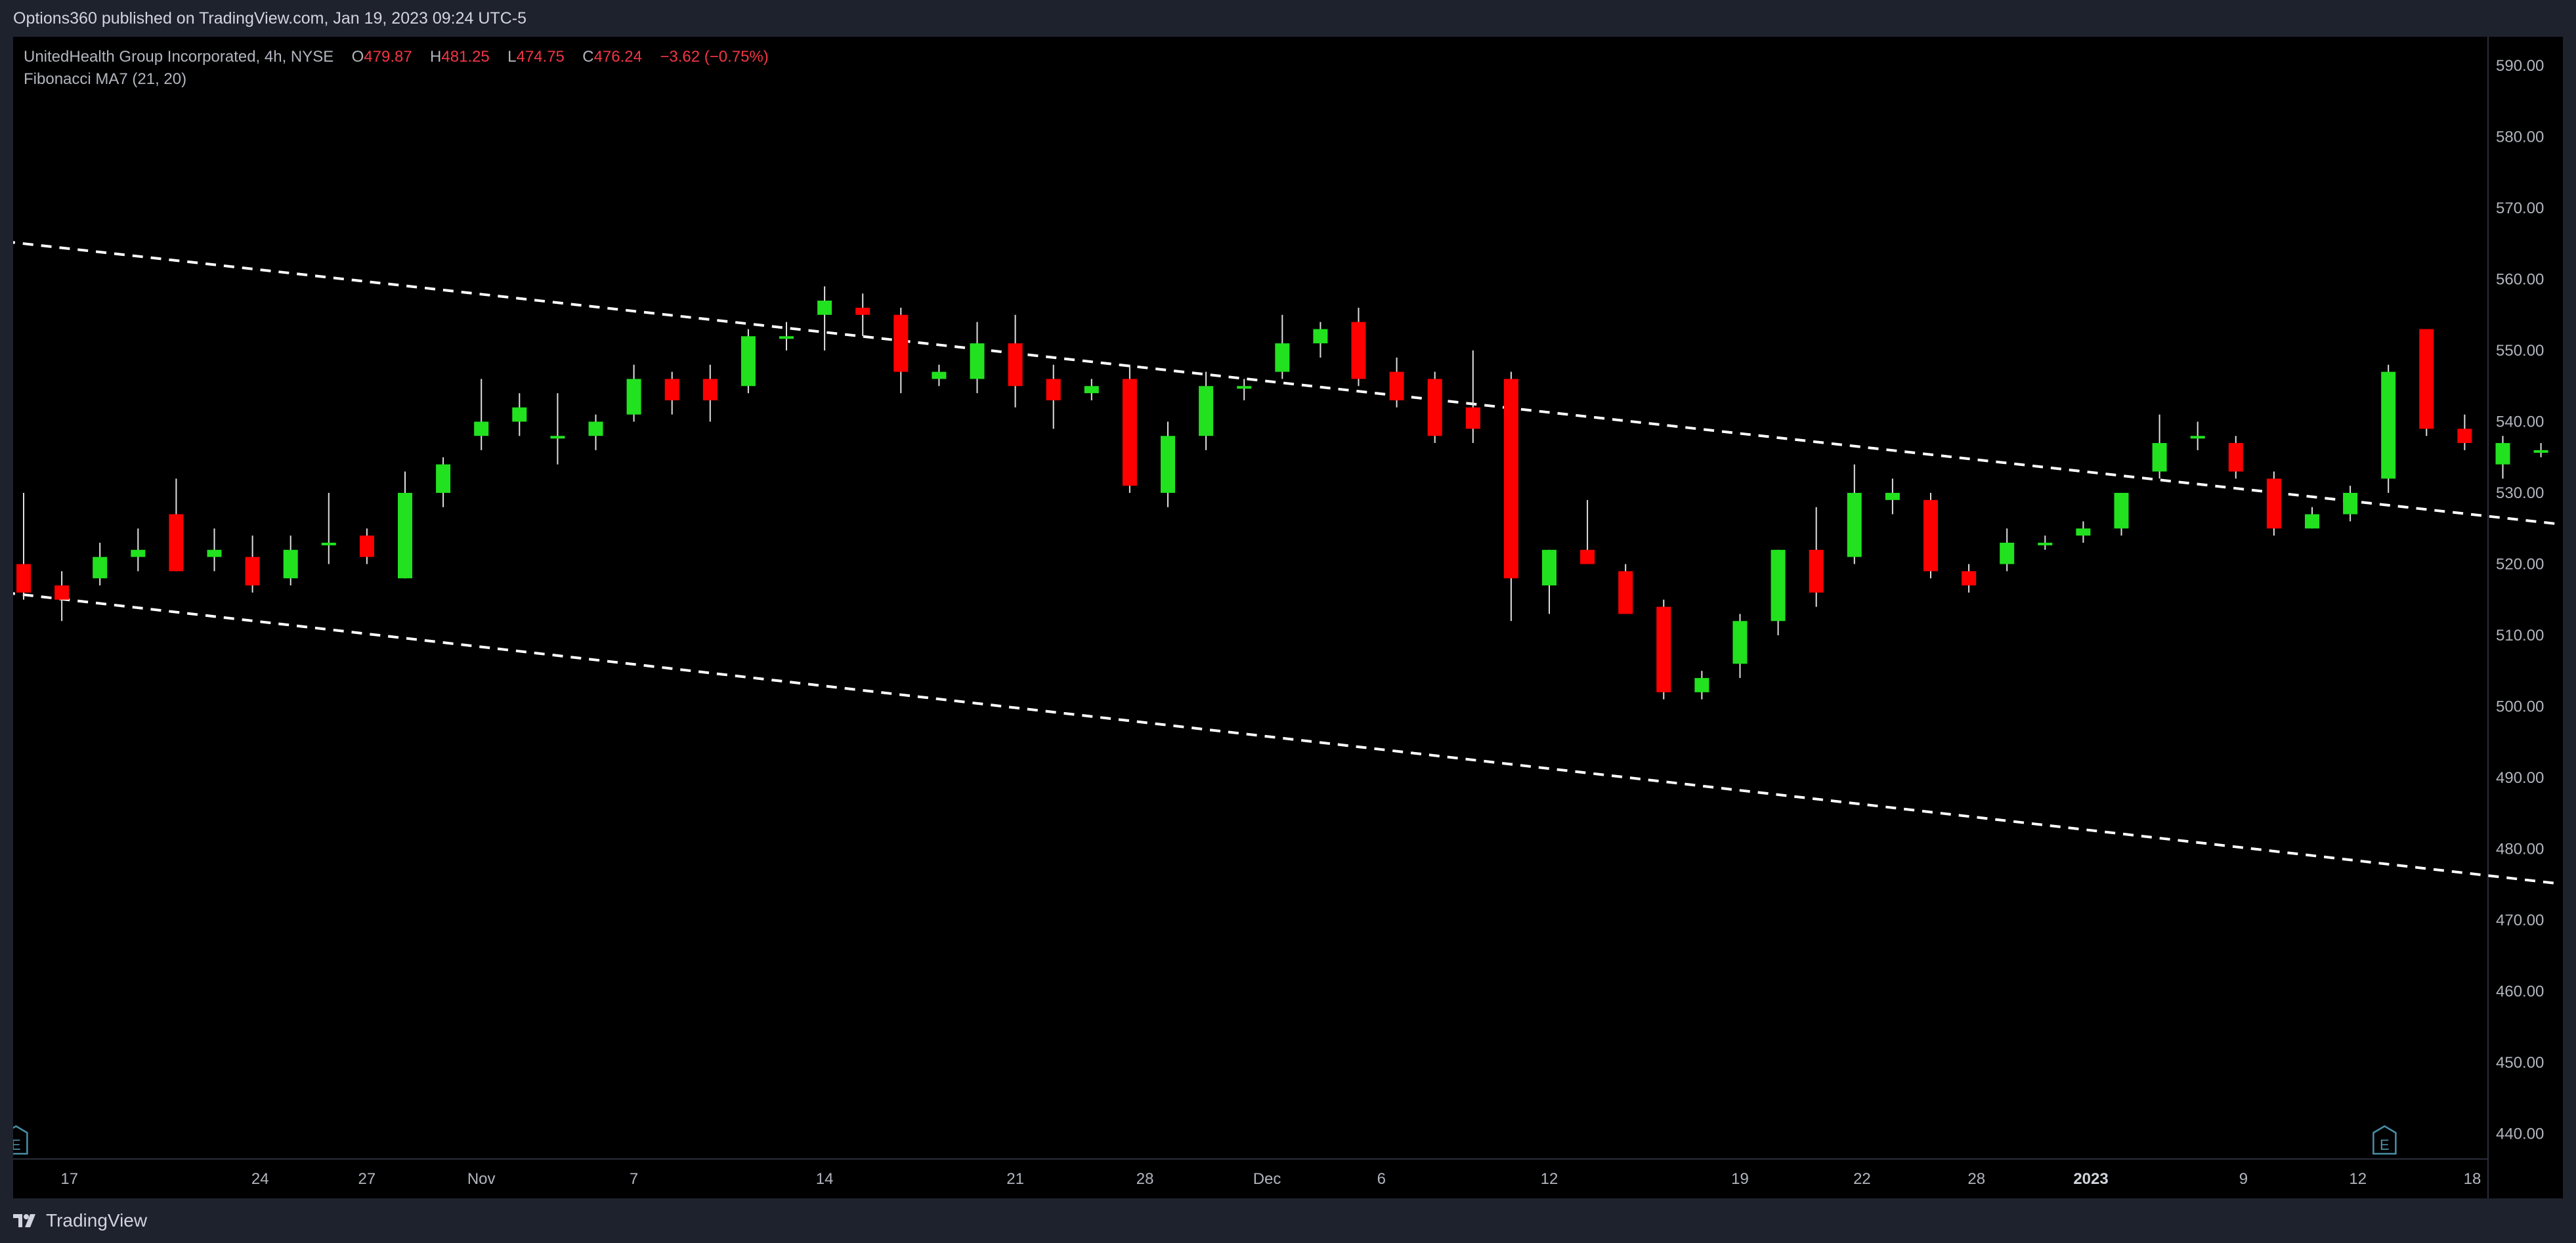 The height and width of the screenshot is (1243, 2576). What do you see at coordinates (2520, 707) in the screenshot?
I see `y-tick-label: 500.00` at bounding box center [2520, 707].